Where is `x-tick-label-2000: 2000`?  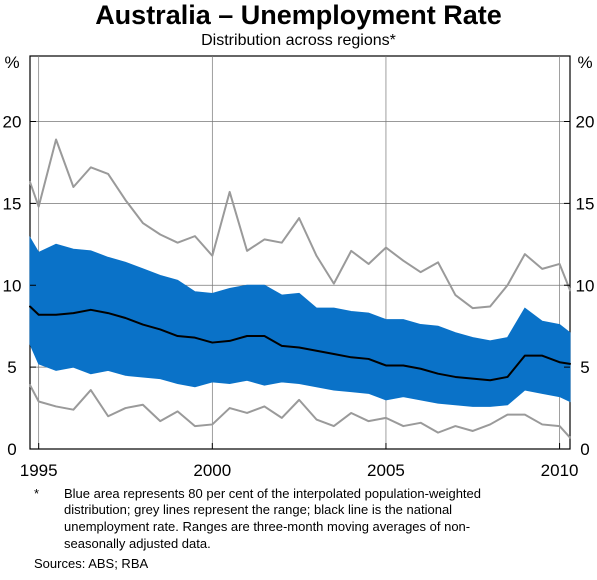 x-tick-label-2000: 2000 is located at coordinates (212, 470).